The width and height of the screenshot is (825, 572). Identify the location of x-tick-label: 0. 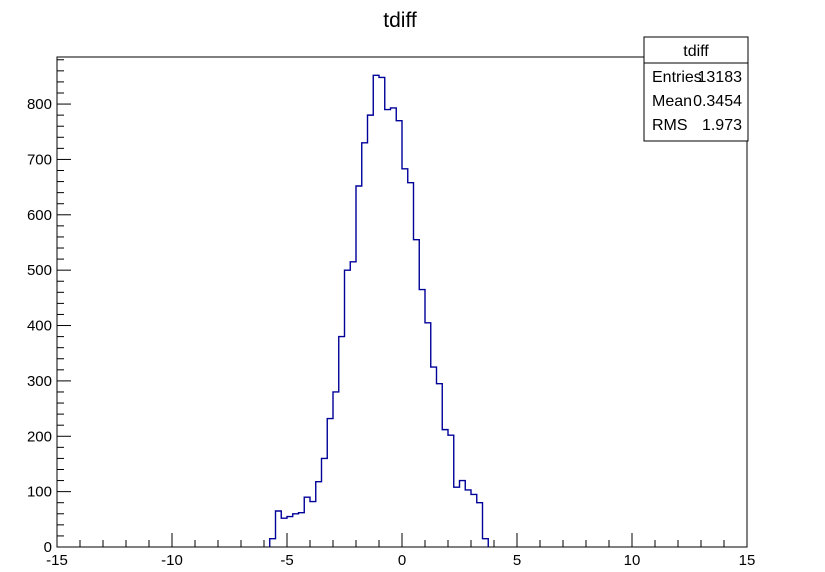
(402, 560).